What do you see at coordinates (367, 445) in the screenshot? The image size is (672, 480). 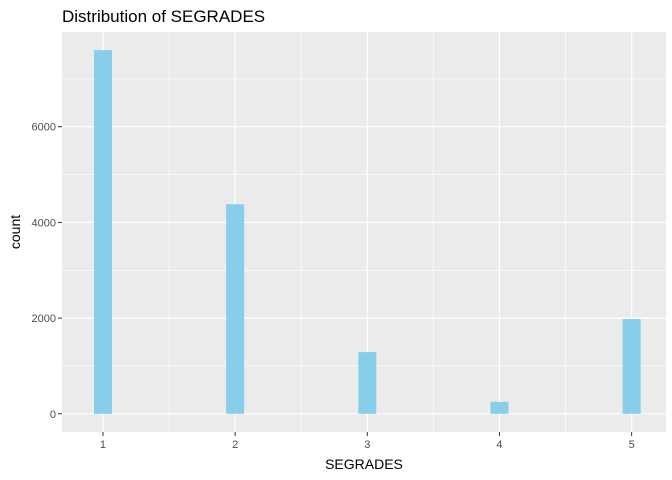 I see `x-tick-label: 3` at bounding box center [367, 445].